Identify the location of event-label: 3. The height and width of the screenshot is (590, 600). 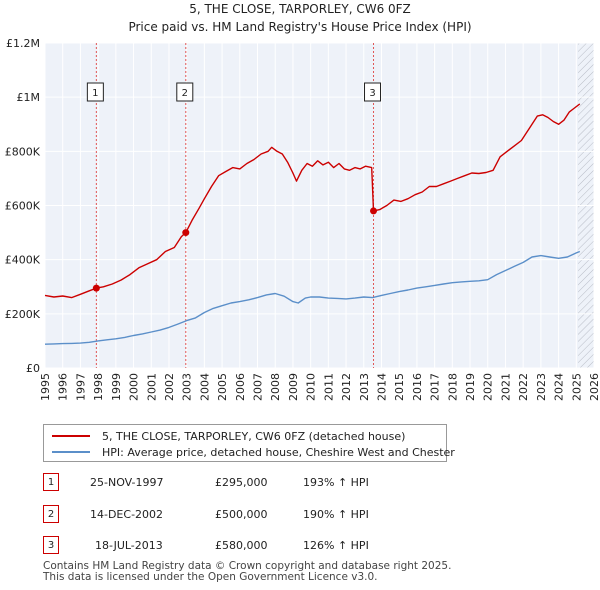
(372, 93).